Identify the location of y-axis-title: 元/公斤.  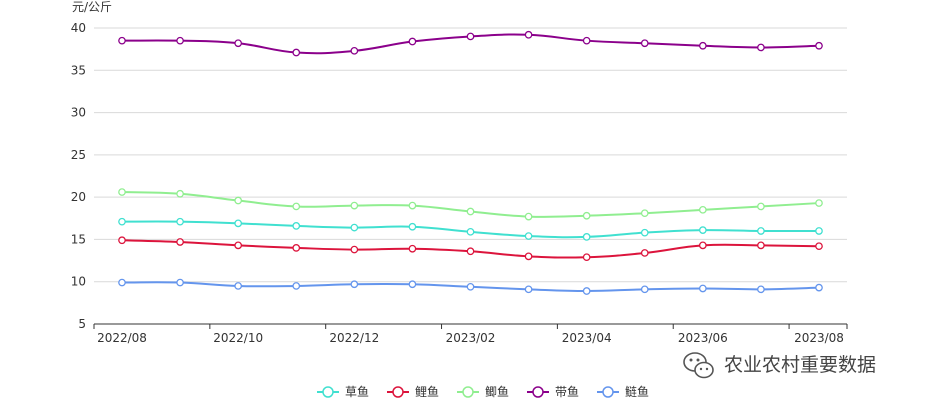
(92, 7).